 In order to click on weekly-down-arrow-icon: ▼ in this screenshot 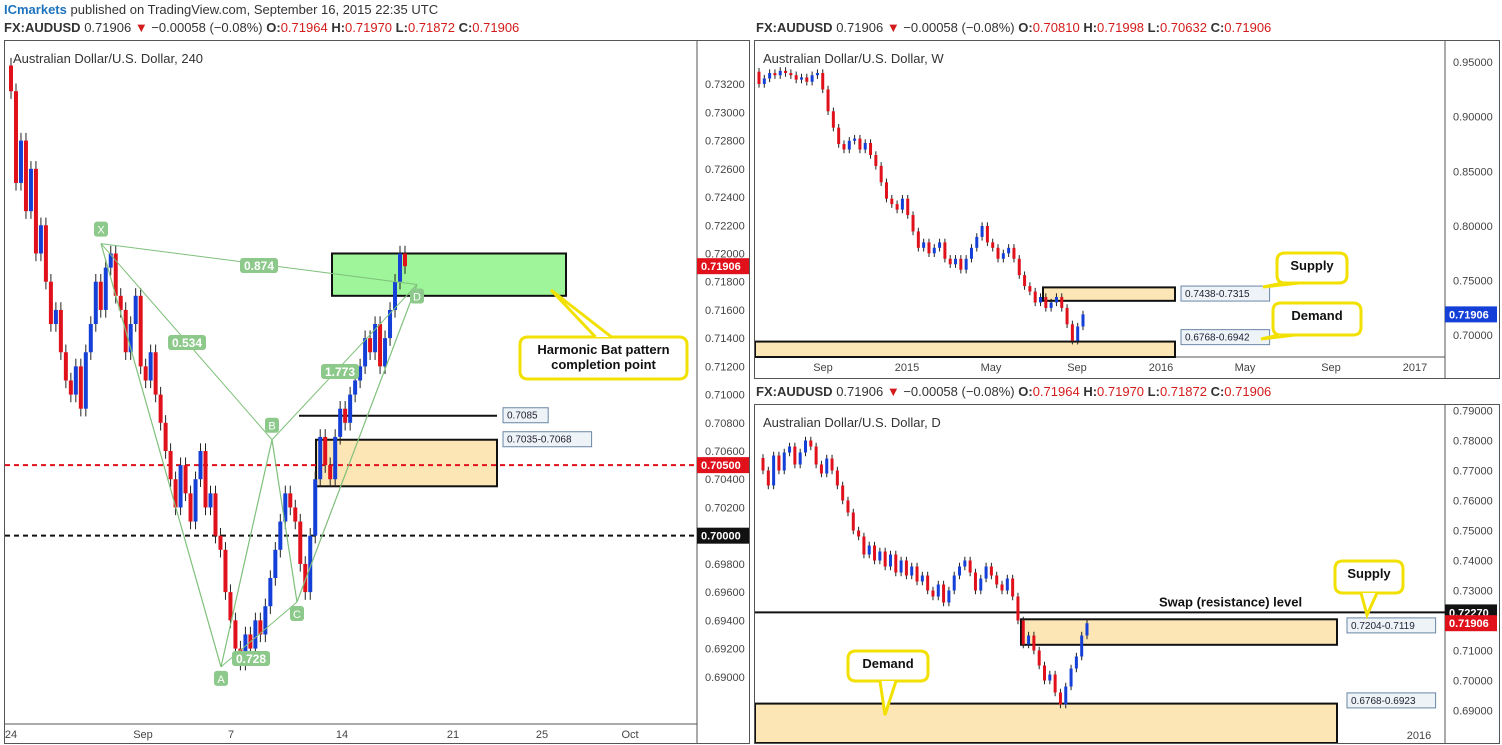, I will do `click(893, 27)`.